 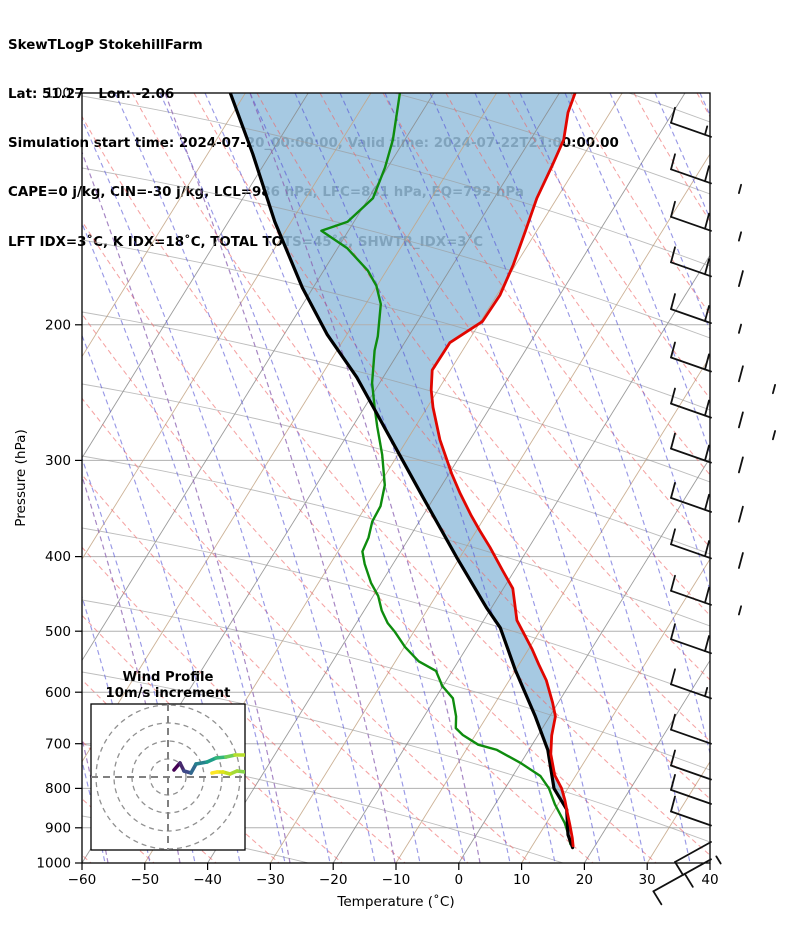 I want to click on hodograph-trace-upper, so click(x=201, y=763).